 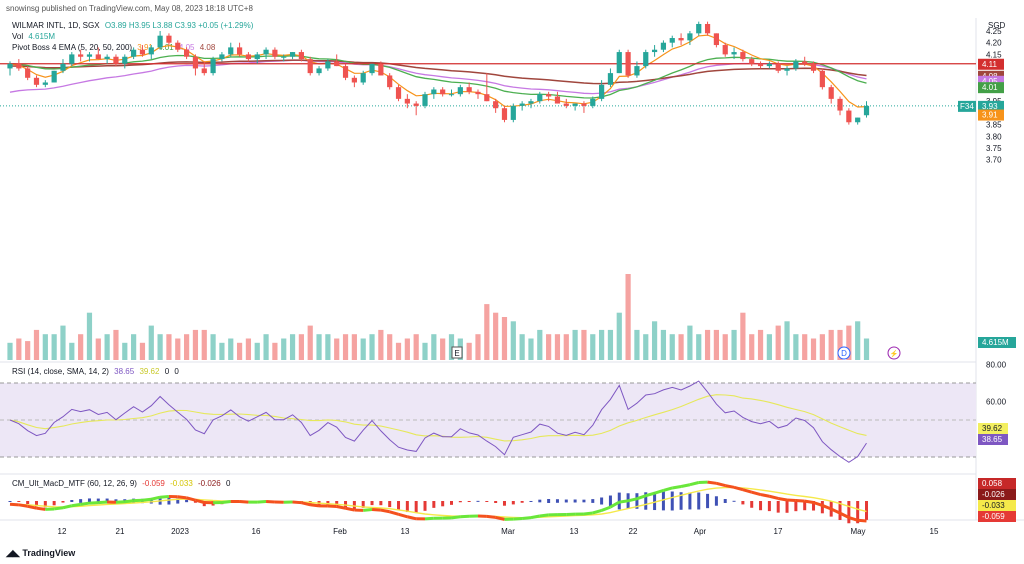 I want to click on ema5-line, so click(x=438, y=71).